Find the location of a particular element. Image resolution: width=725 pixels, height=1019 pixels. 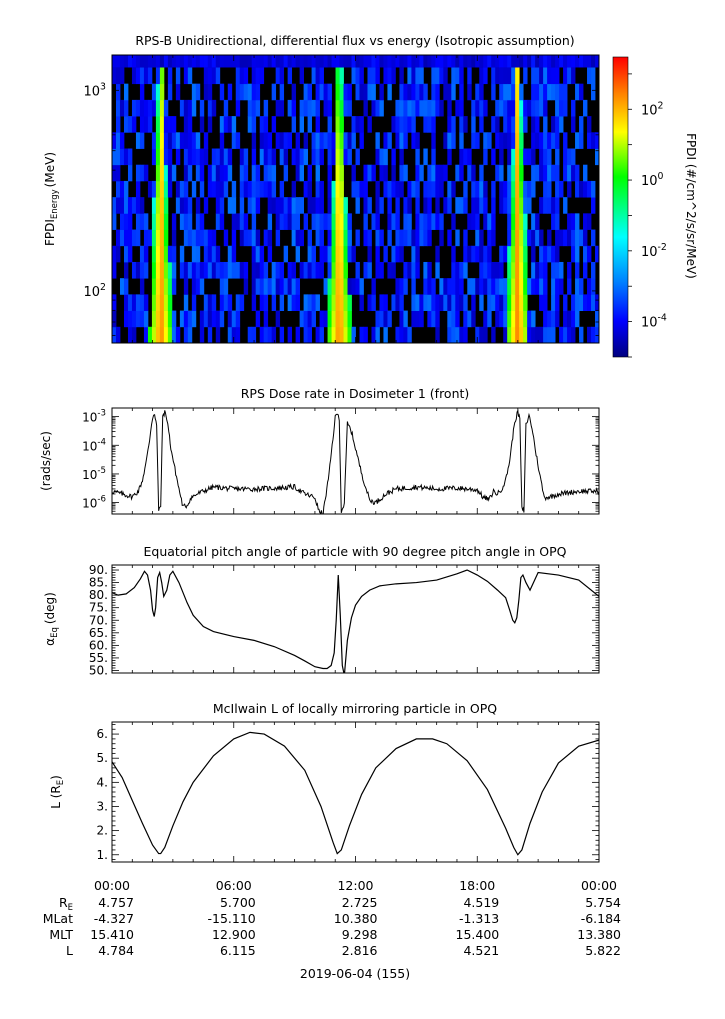

spectrogram-y-label-sub: Energy is located at coordinates (55, 204).